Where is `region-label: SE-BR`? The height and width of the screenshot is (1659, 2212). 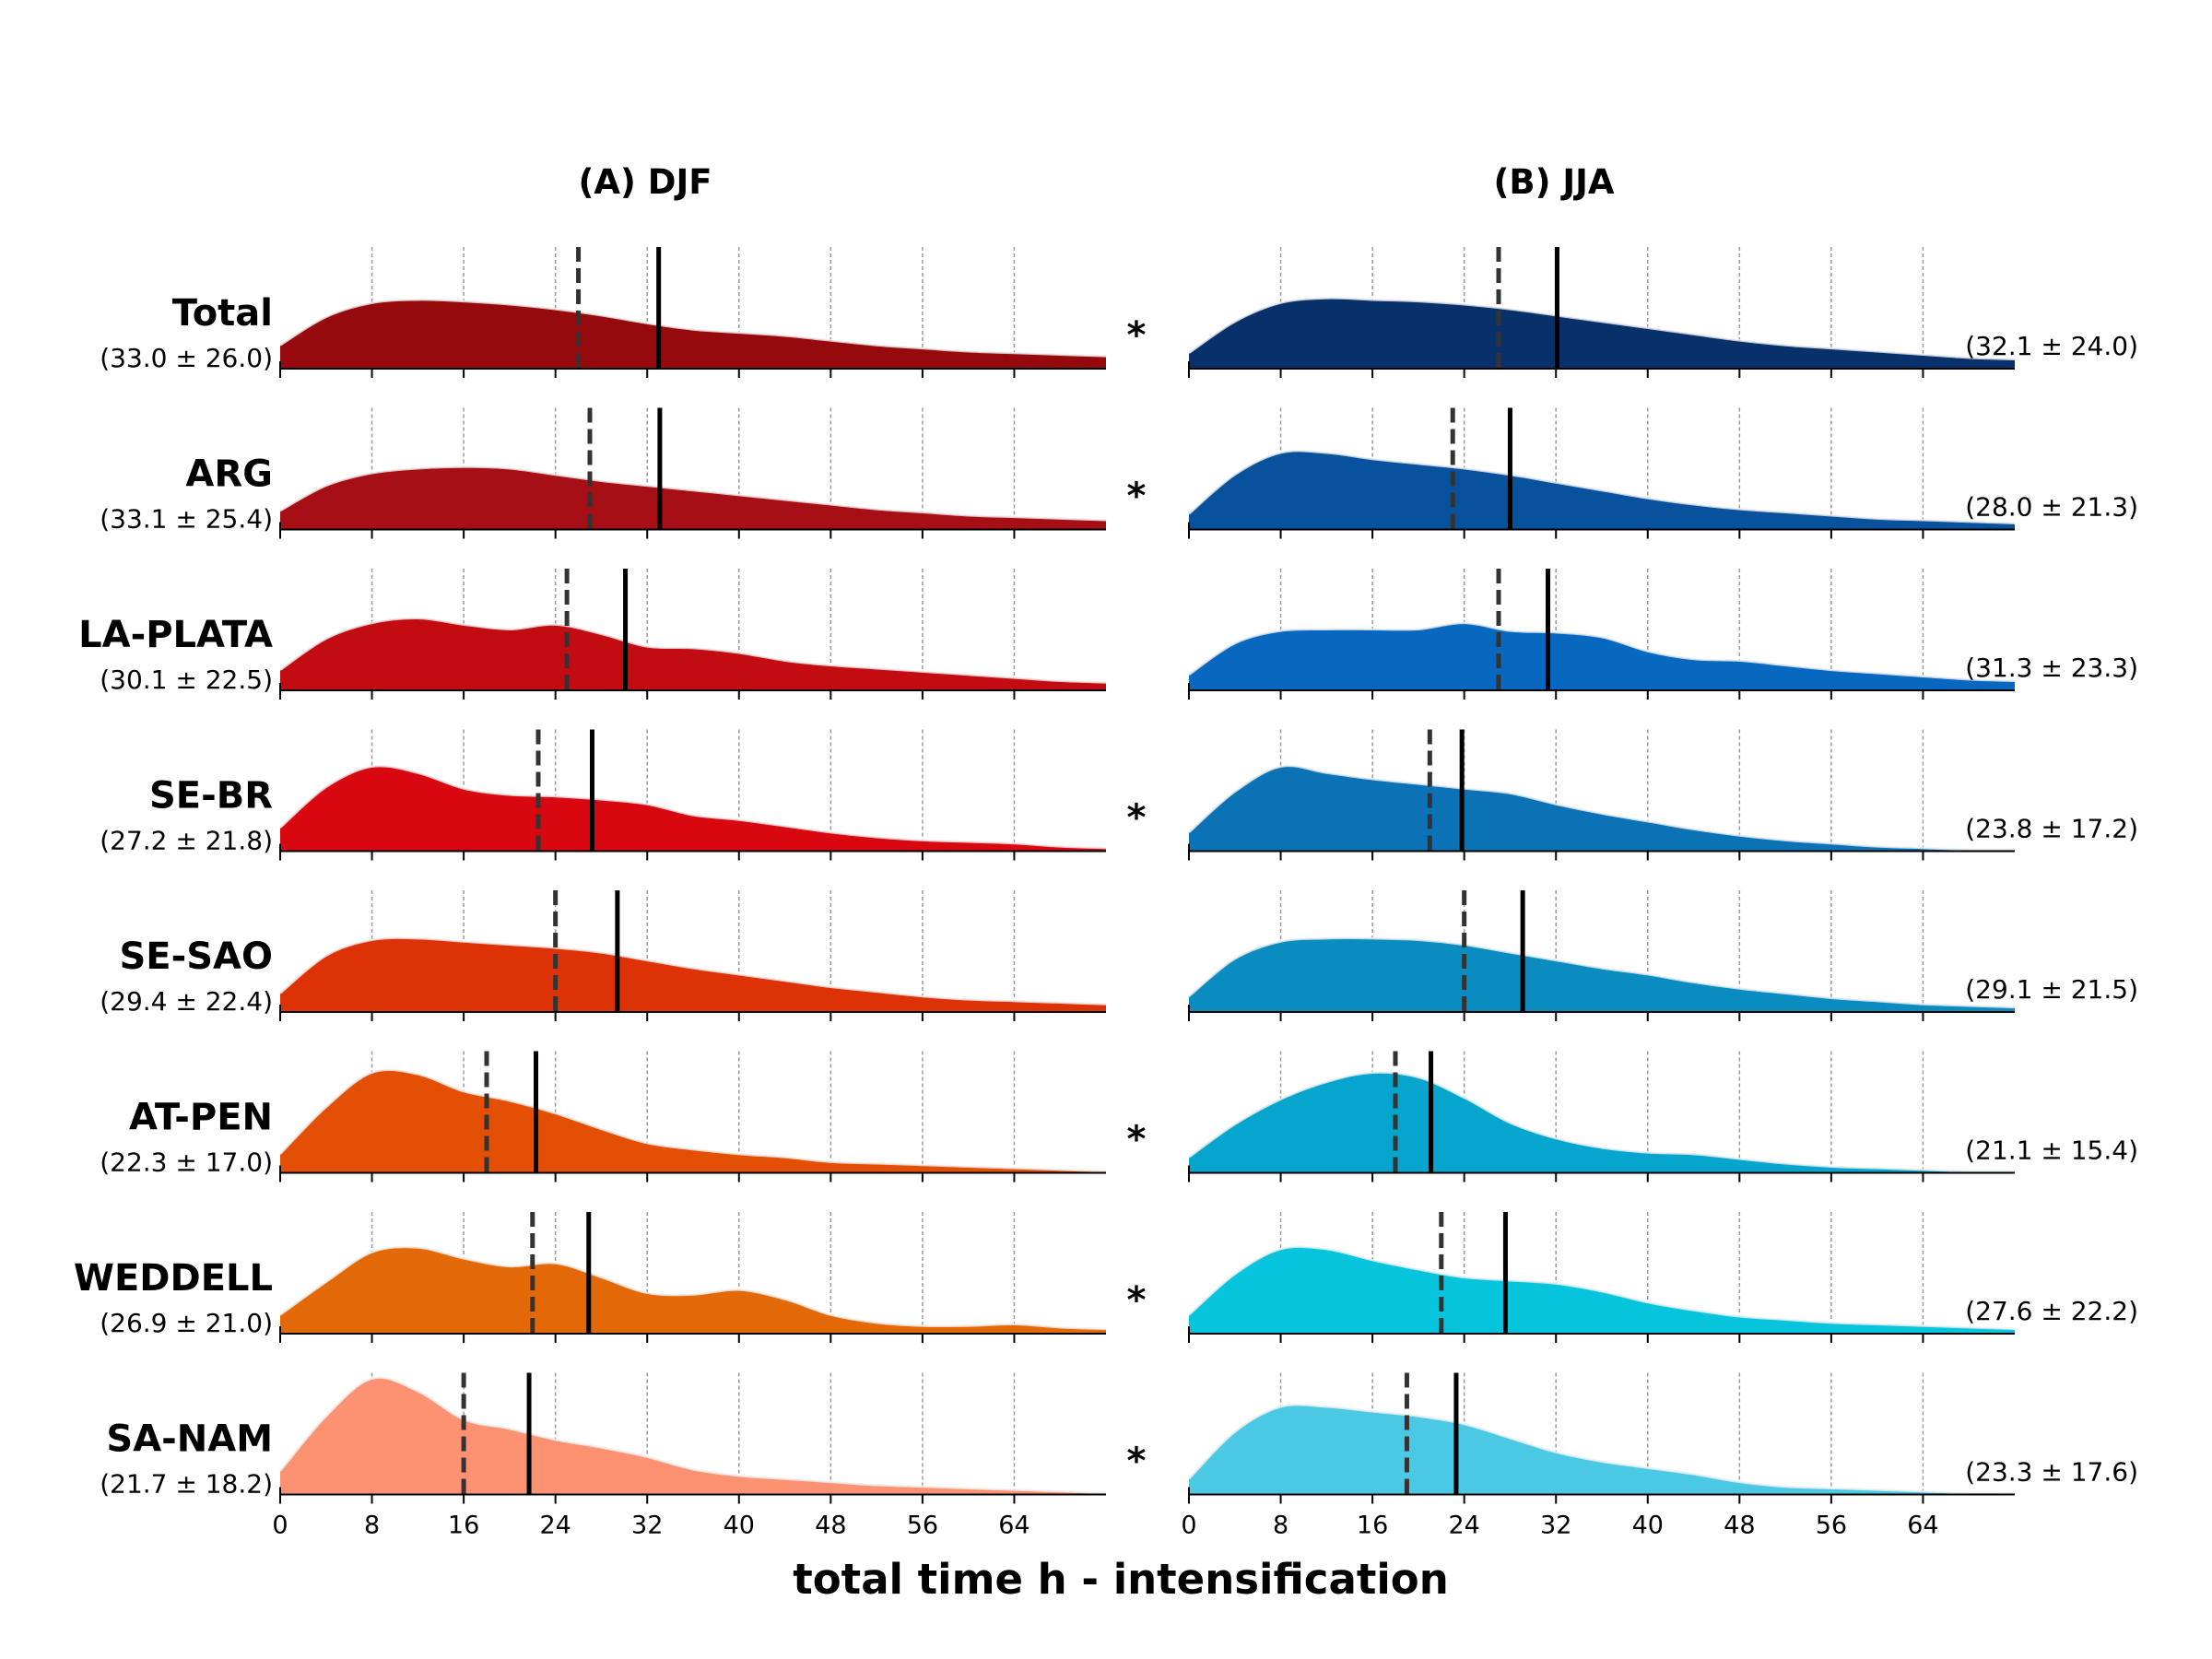
region-label: SE-BR is located at coordinates (211, 796).